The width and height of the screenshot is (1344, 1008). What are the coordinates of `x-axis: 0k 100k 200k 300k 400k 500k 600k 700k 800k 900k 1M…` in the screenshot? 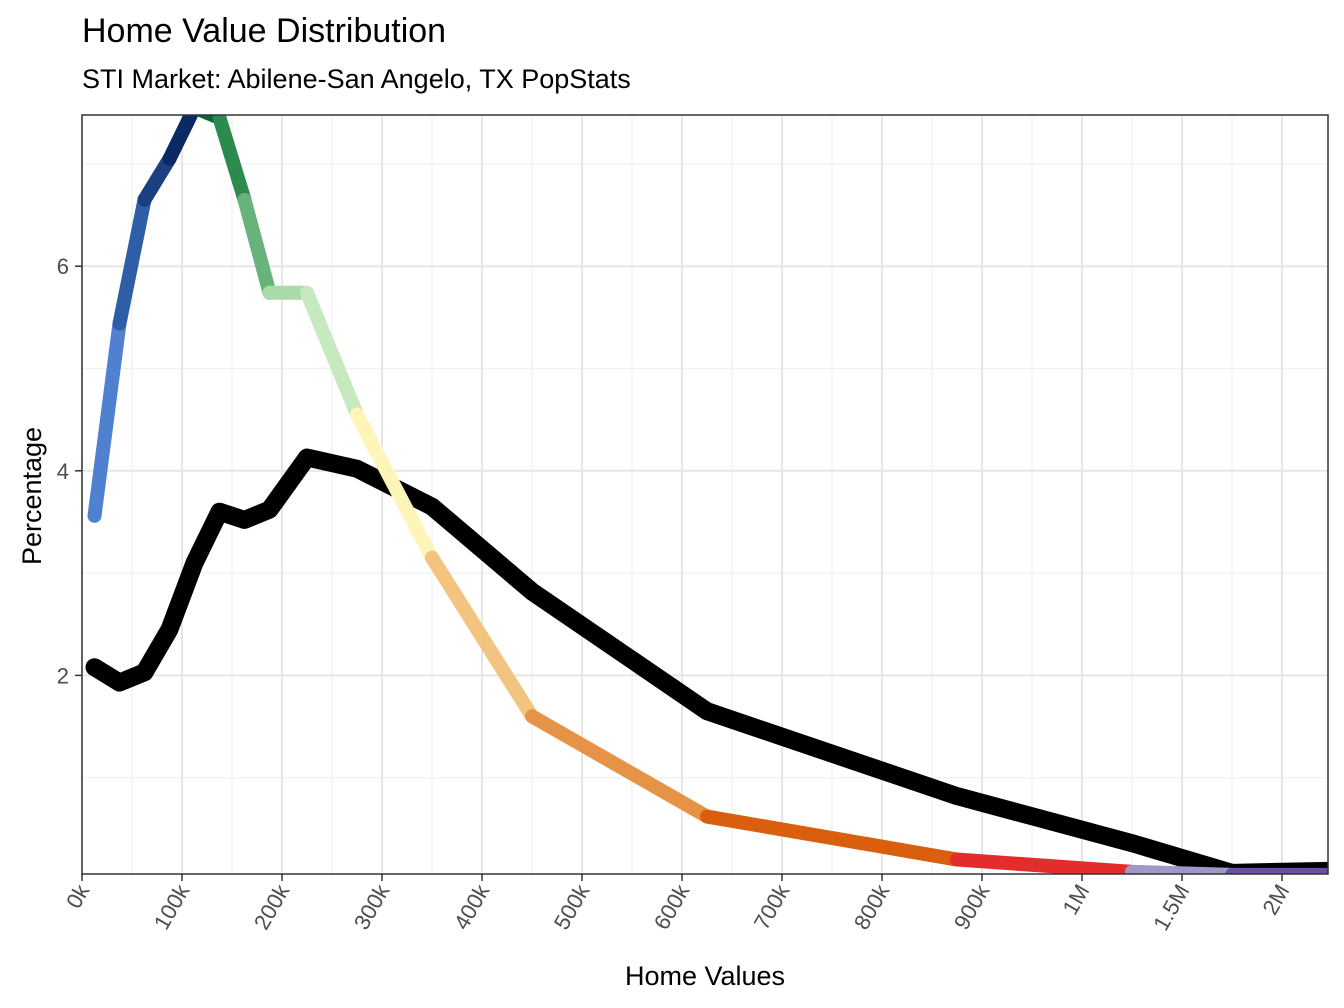 It's located at (677, 904).